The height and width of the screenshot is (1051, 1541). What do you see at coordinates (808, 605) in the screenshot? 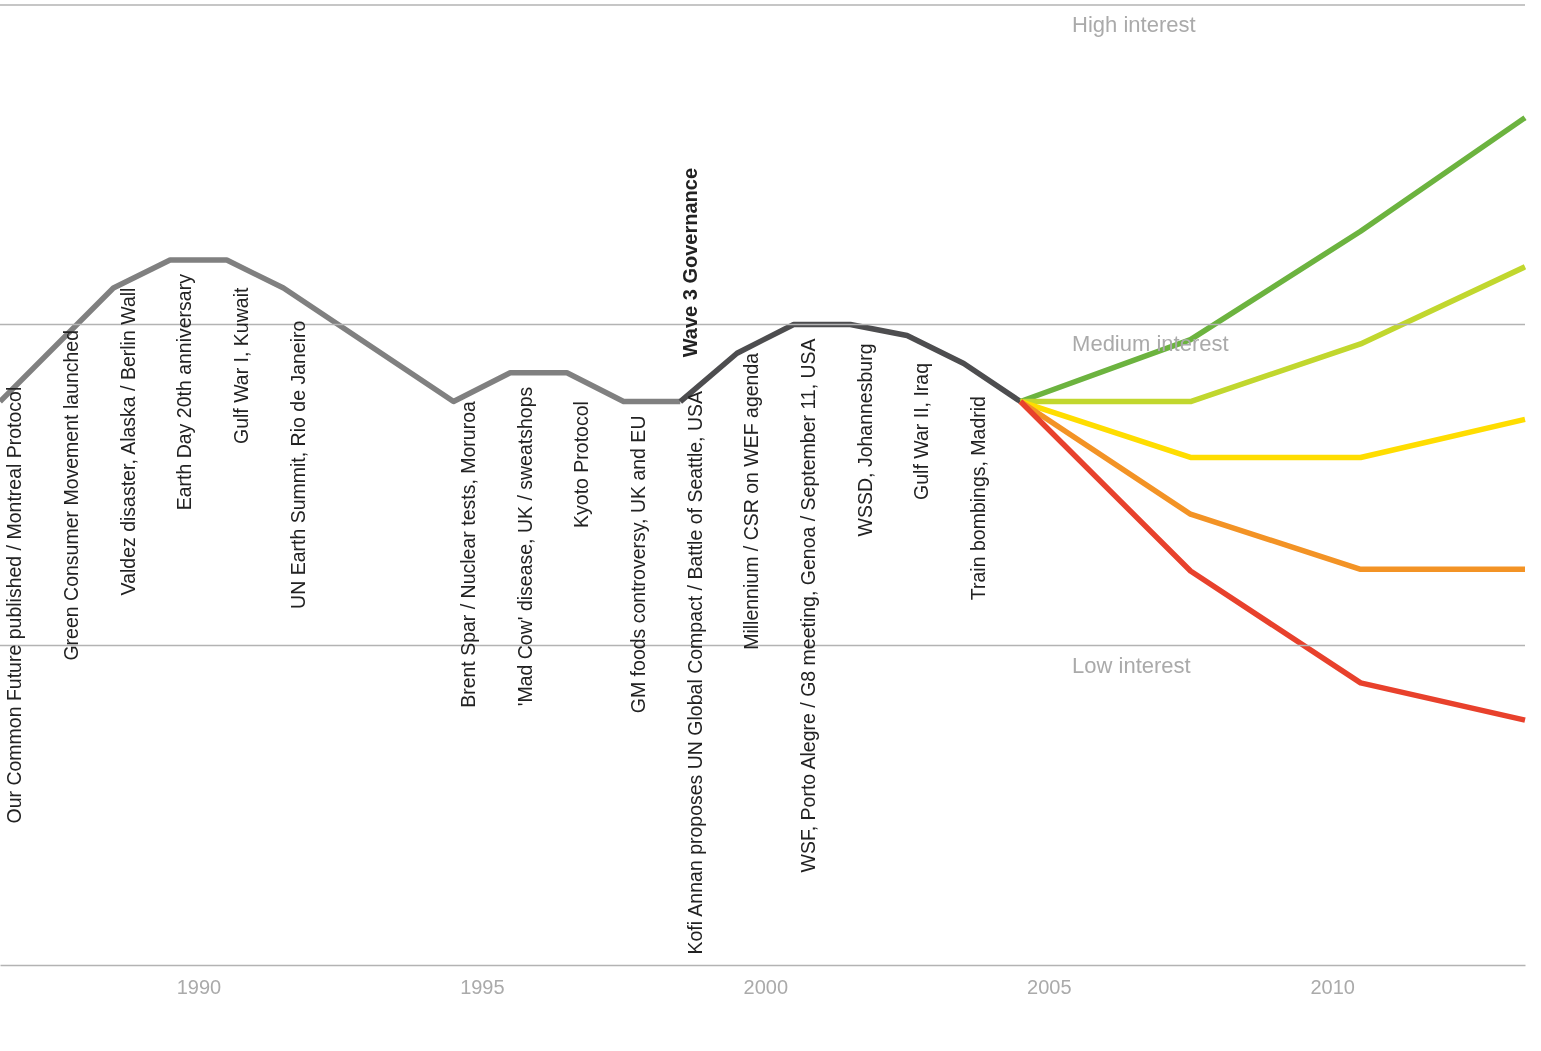
I see `annotation: WSF, Porto Alegre / G8 meeting, Genoa / September 11, USA` at bounding box center [808, 605].